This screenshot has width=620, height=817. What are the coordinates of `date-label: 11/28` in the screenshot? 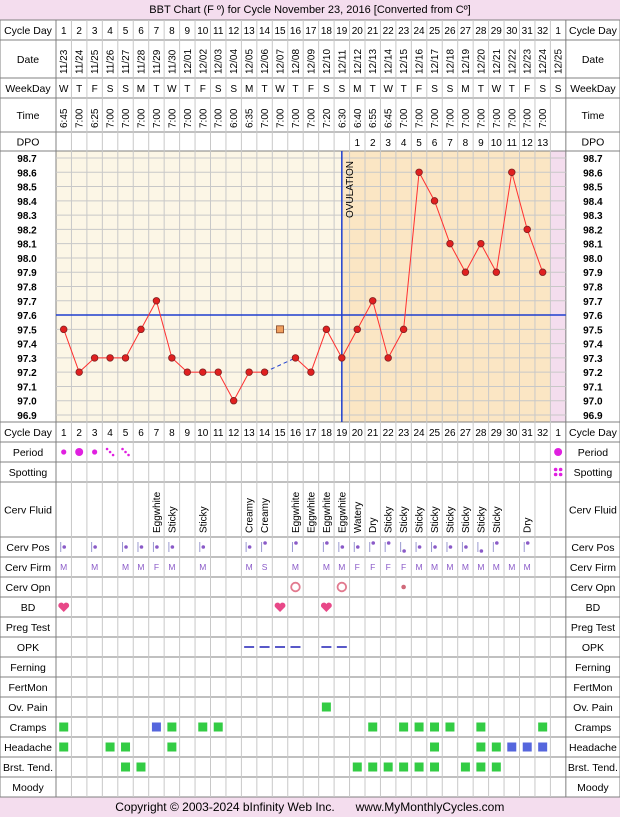 It's located at (141, 61).